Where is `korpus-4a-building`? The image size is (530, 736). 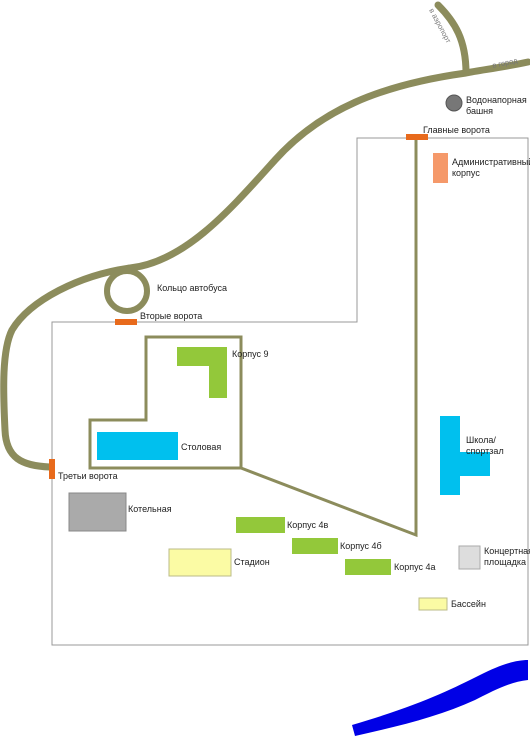
korpus-4a-building is located at coordinates (368, 567).